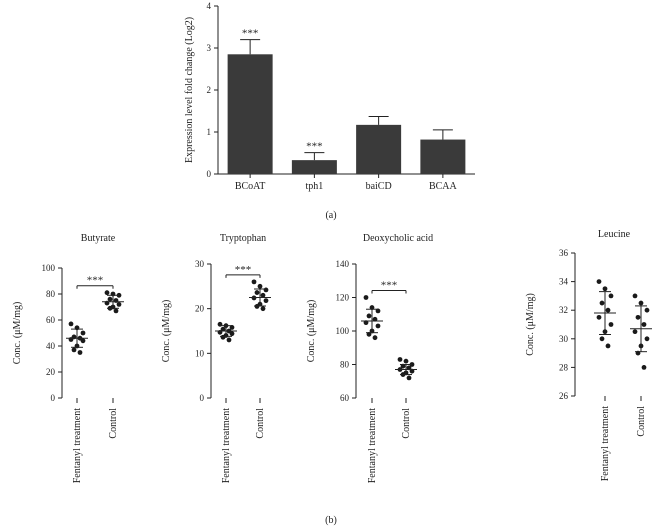  I want to click on y-tick-label: 36, so click(564, 253).